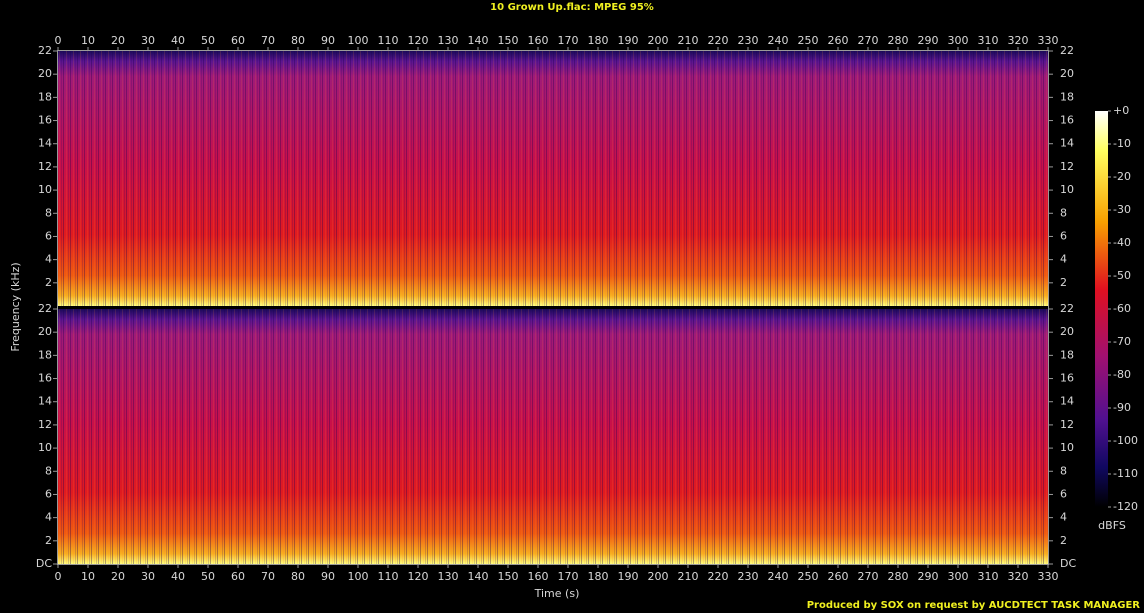  I want to click on x-tick-label: 300, so click(958, 576).